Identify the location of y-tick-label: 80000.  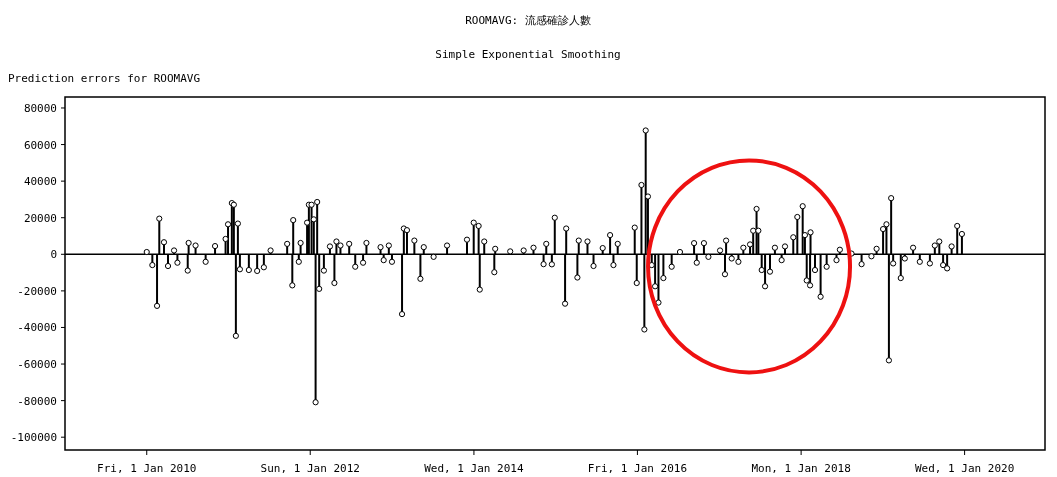
(40, 108).